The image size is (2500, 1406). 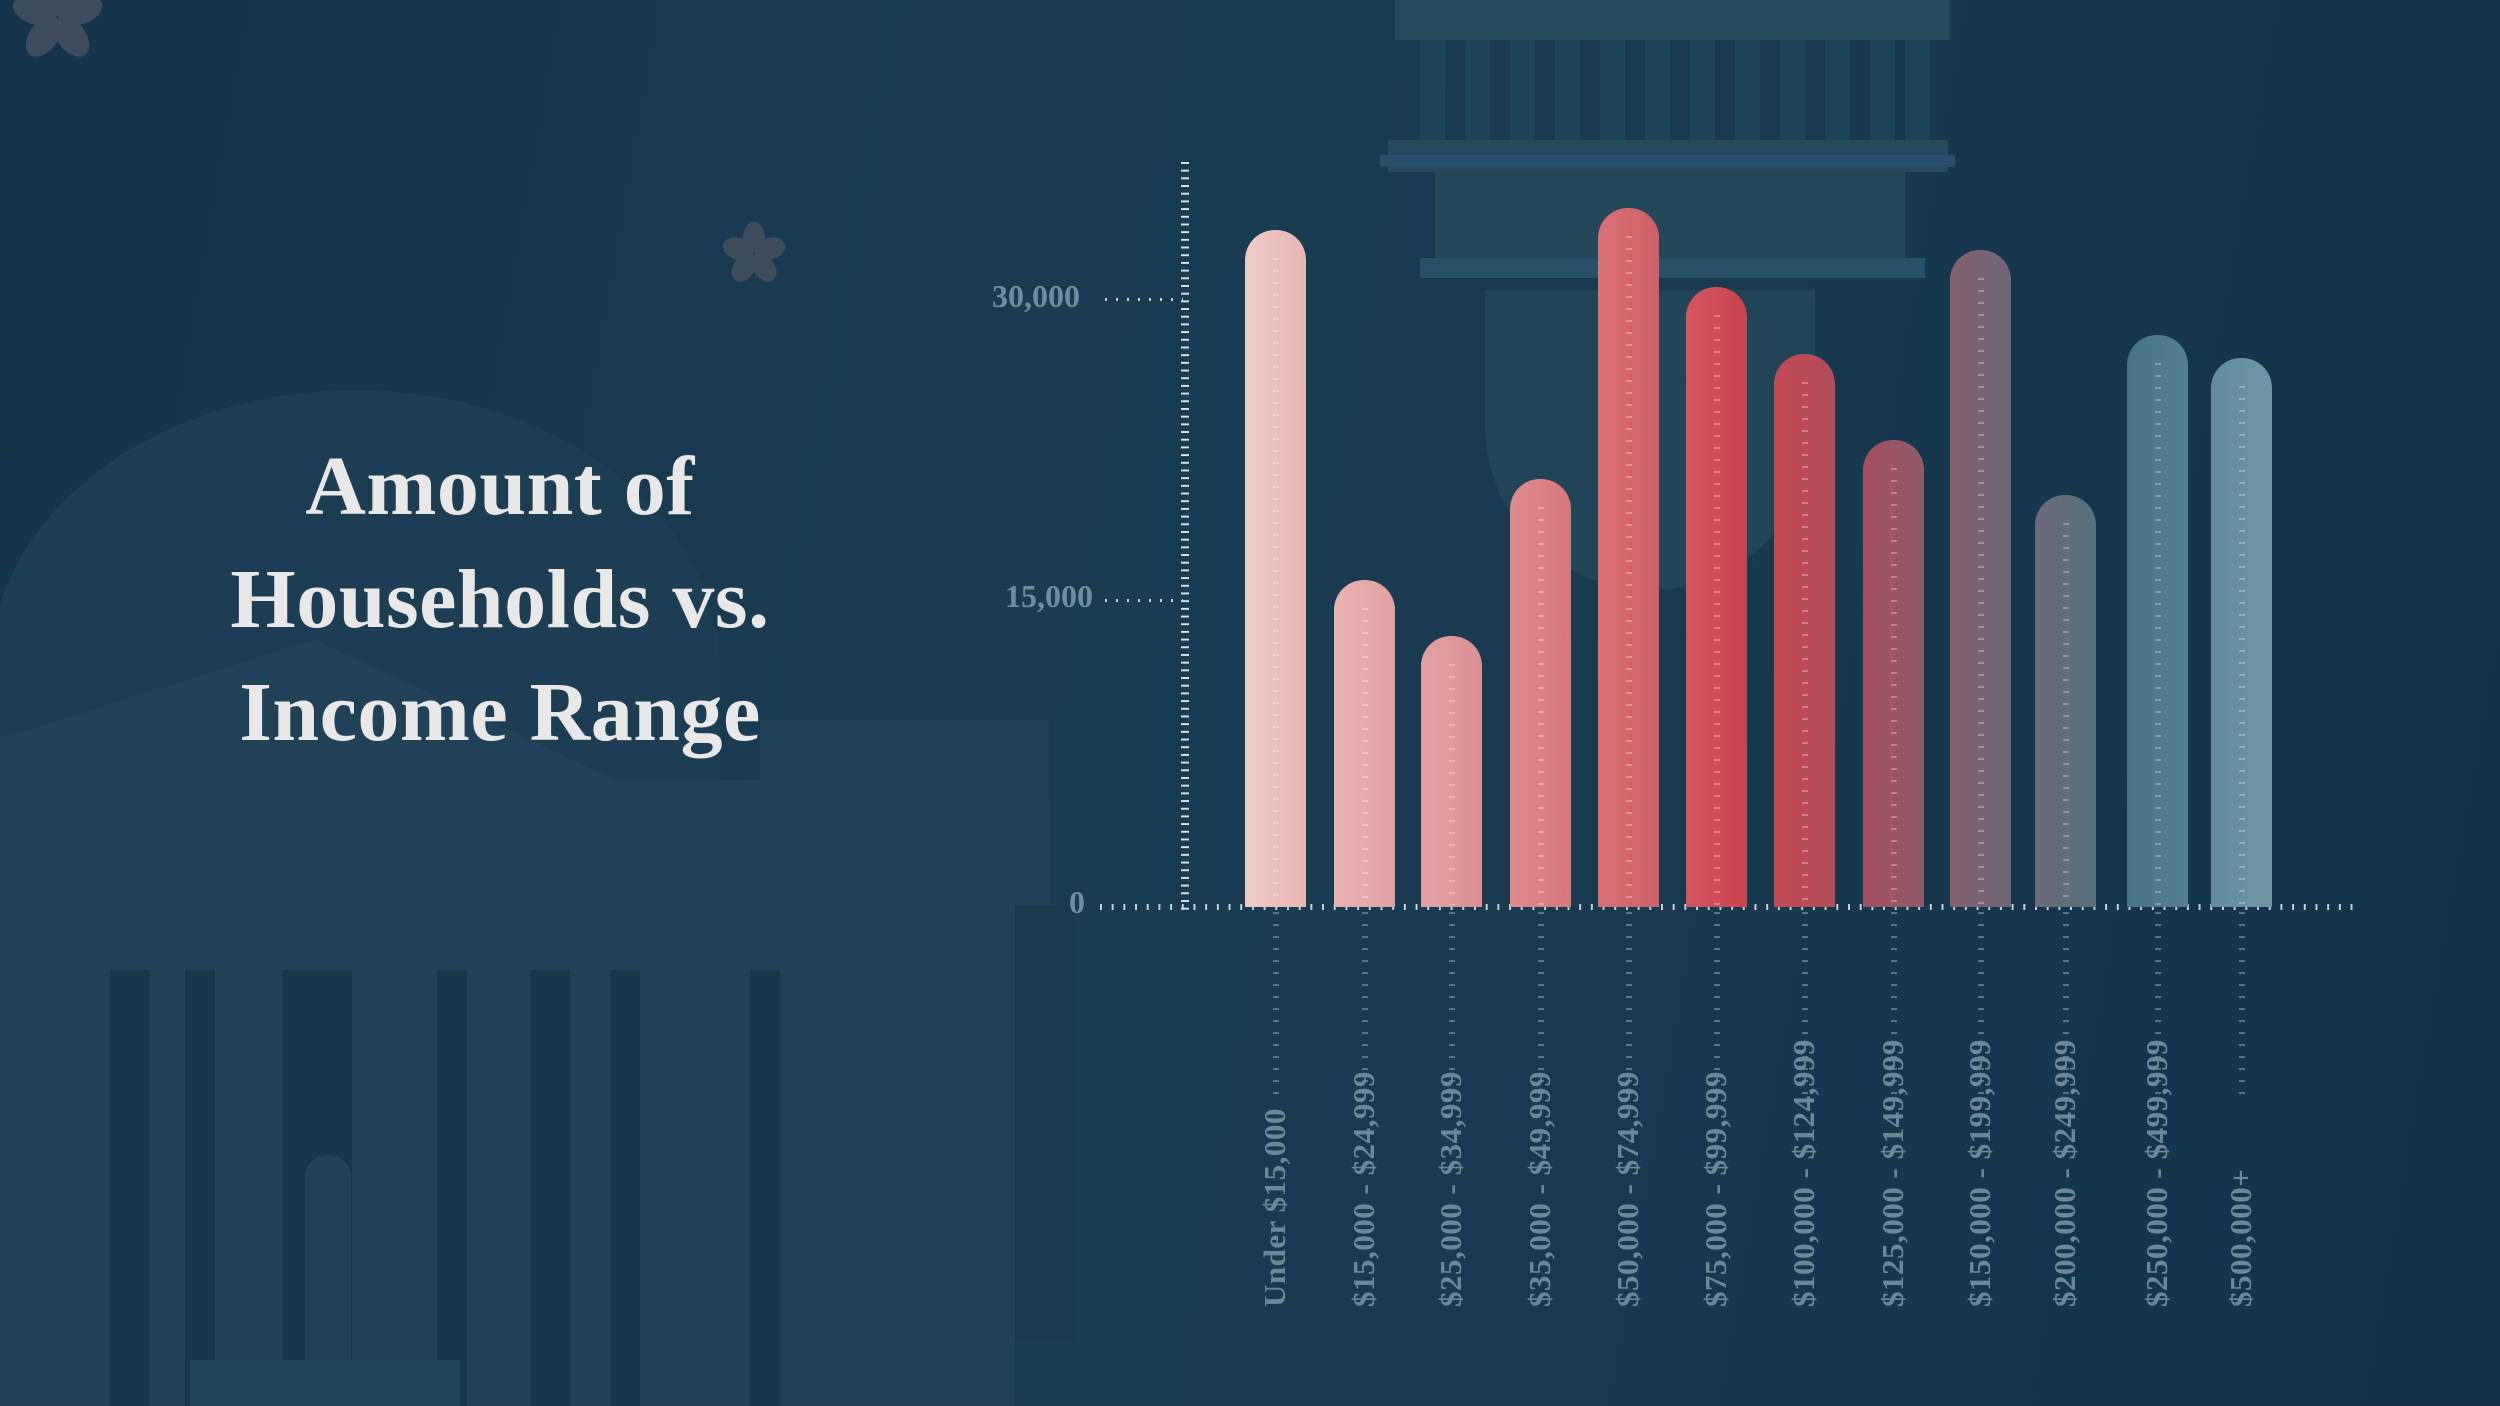 I want to click on y-tick-label-30000: 30,000, so click(x=1036, y=296).